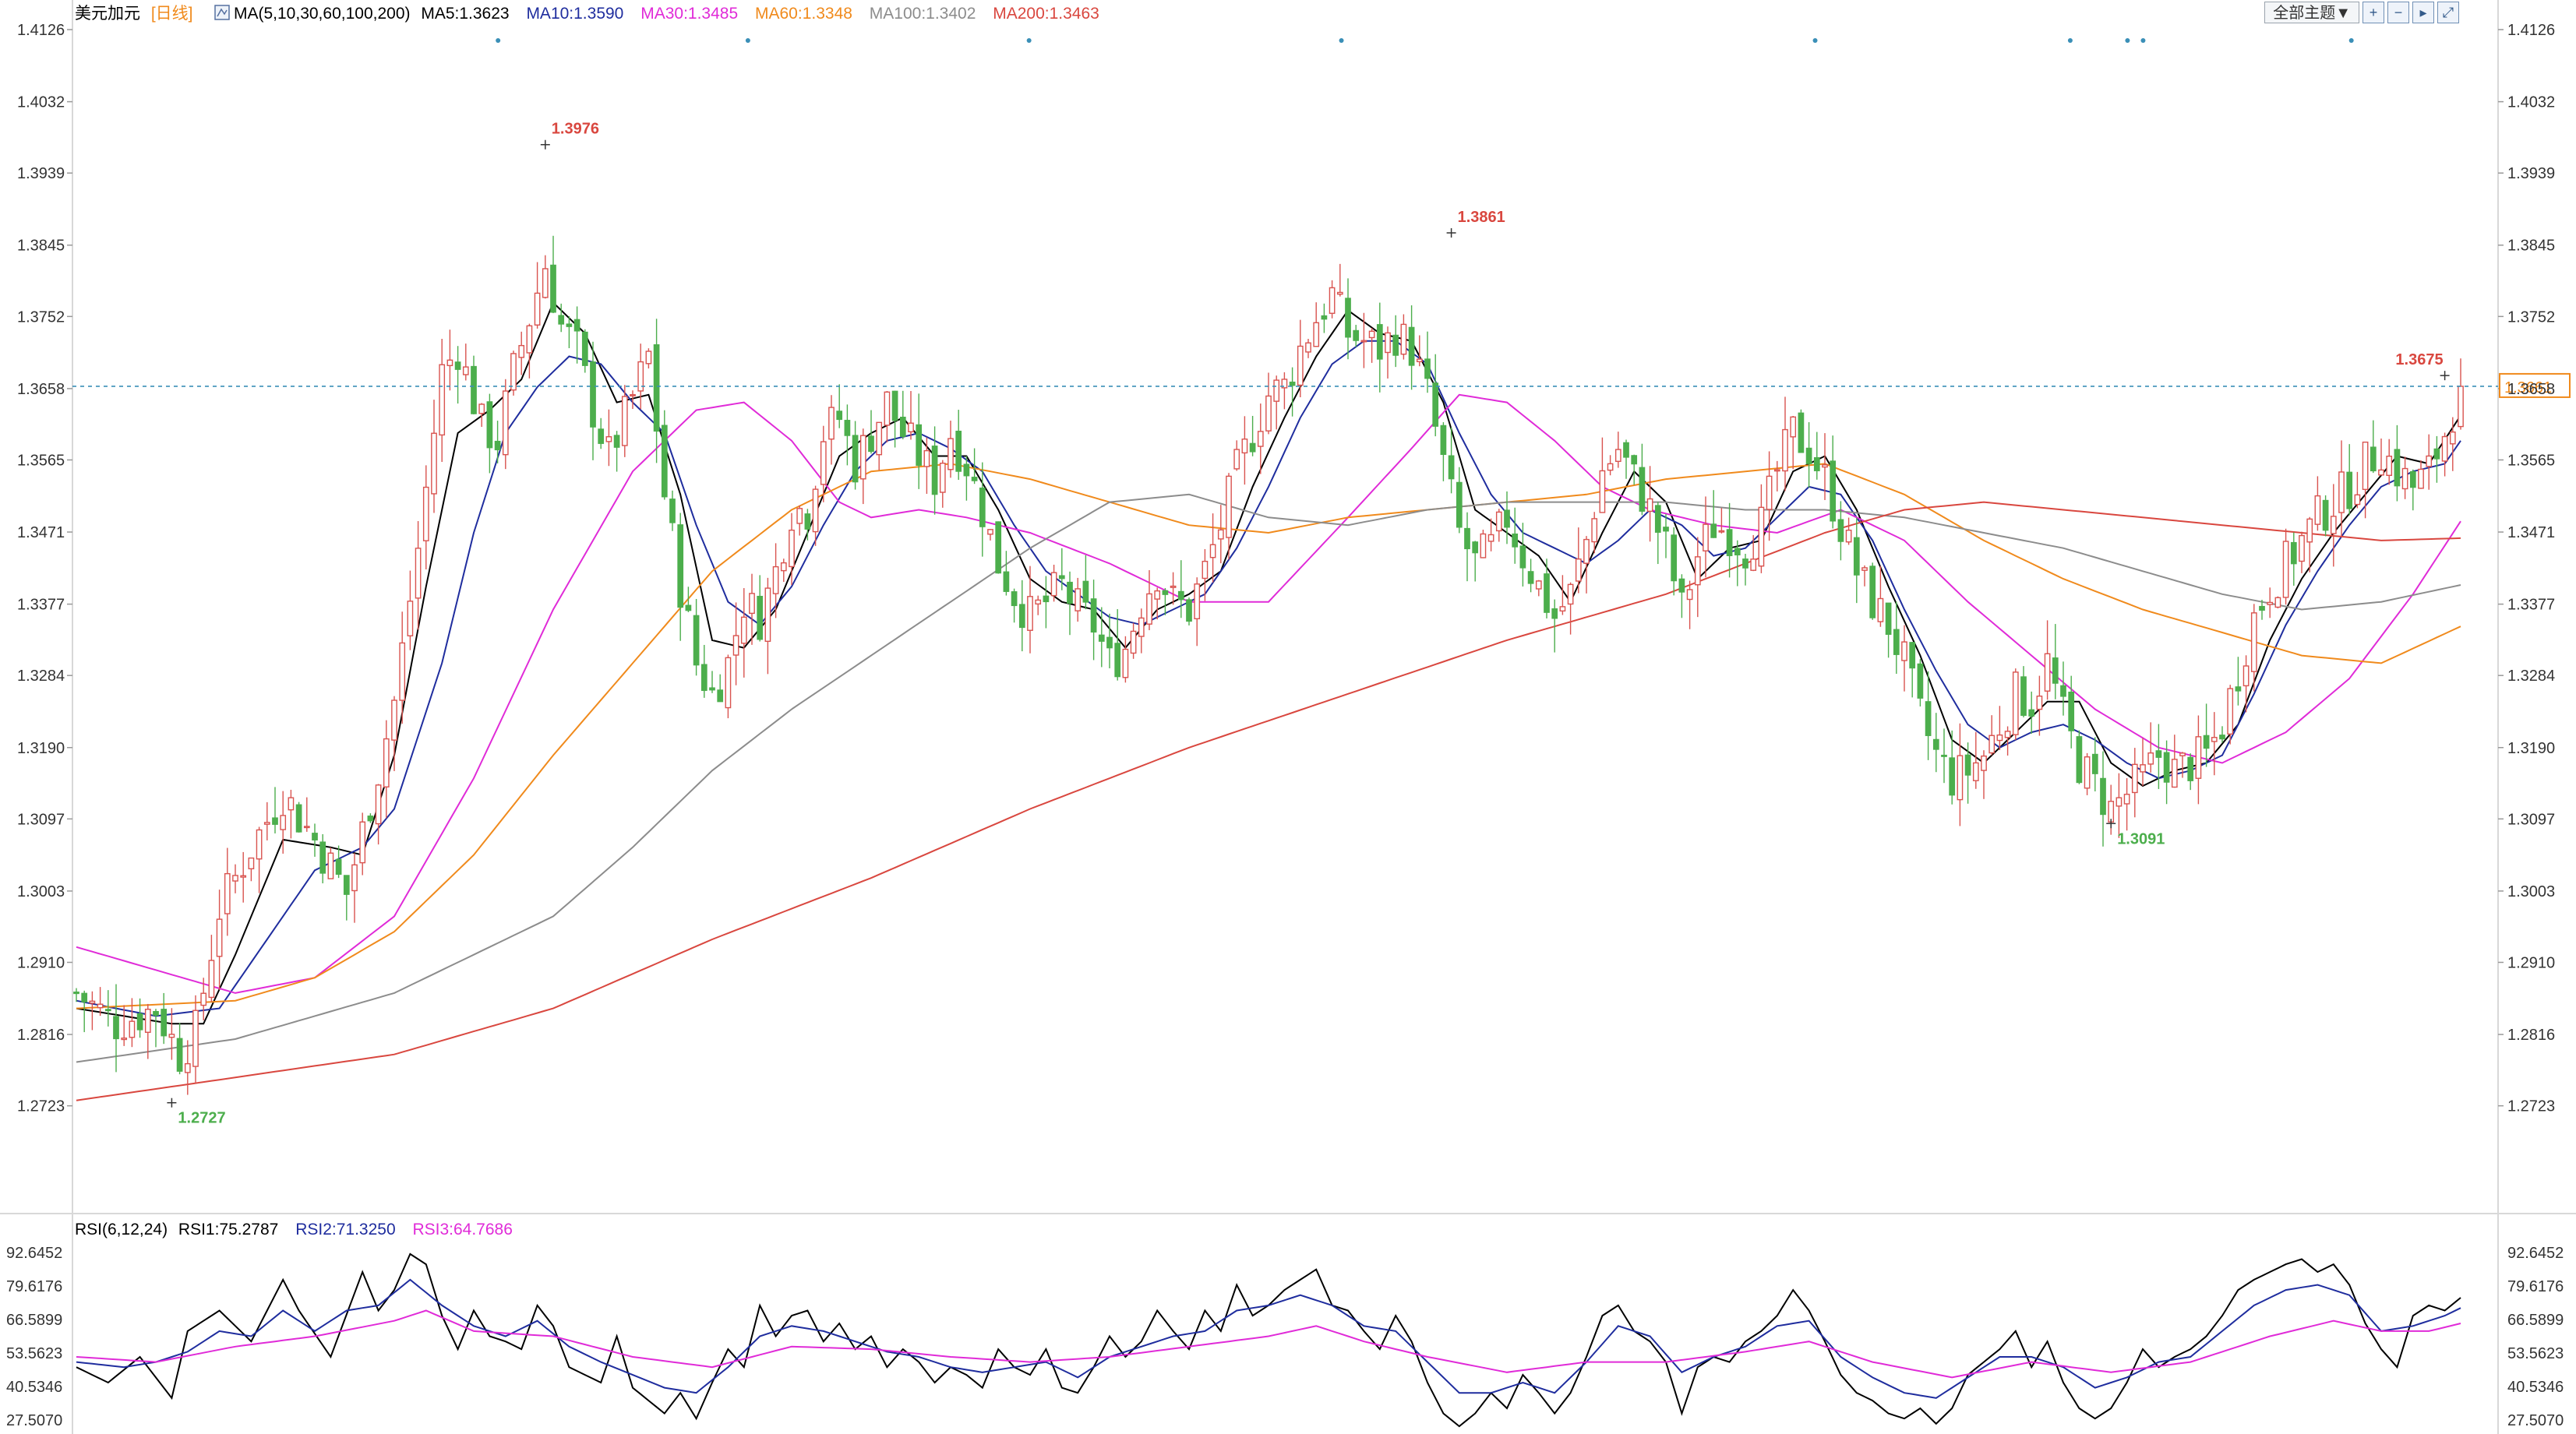 This screenshot has width=2576, height=1434. Describe the element at coordinates (2311, 13) in the screenshot. I see `theme-select-button: 全部主题▼` at that location.